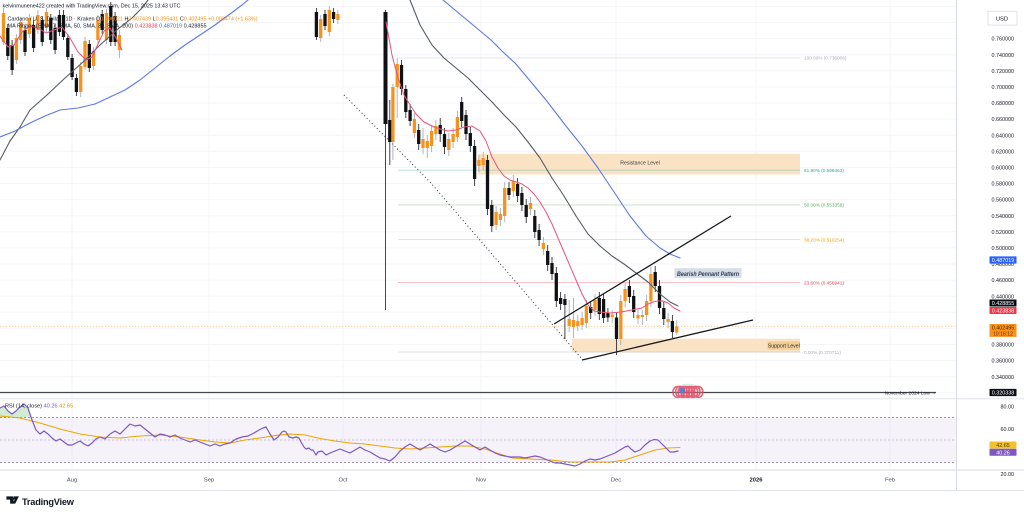 Image resolution: width=1024 pixels, height=518 pixels. What do you see at coordinates (1003, 265) in the screenshot?
I see `svg-text: 0.480000` at bounding box center [1003, 265].